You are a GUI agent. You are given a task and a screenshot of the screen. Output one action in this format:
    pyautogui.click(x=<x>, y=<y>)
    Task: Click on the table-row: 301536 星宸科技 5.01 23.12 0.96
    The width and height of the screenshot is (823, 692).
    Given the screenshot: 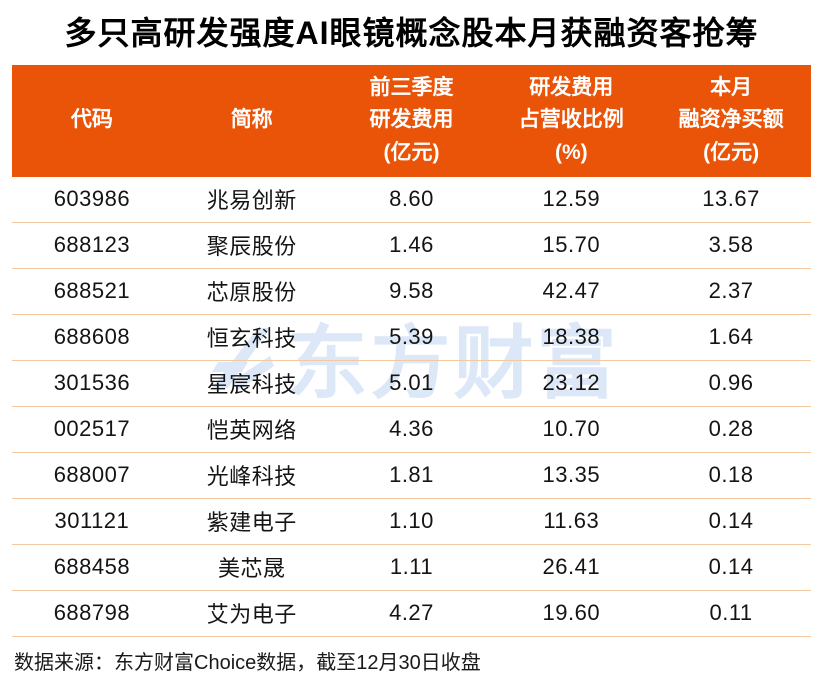 What is the action you would take?
    pyautogui.click(x=411, y=384)
    